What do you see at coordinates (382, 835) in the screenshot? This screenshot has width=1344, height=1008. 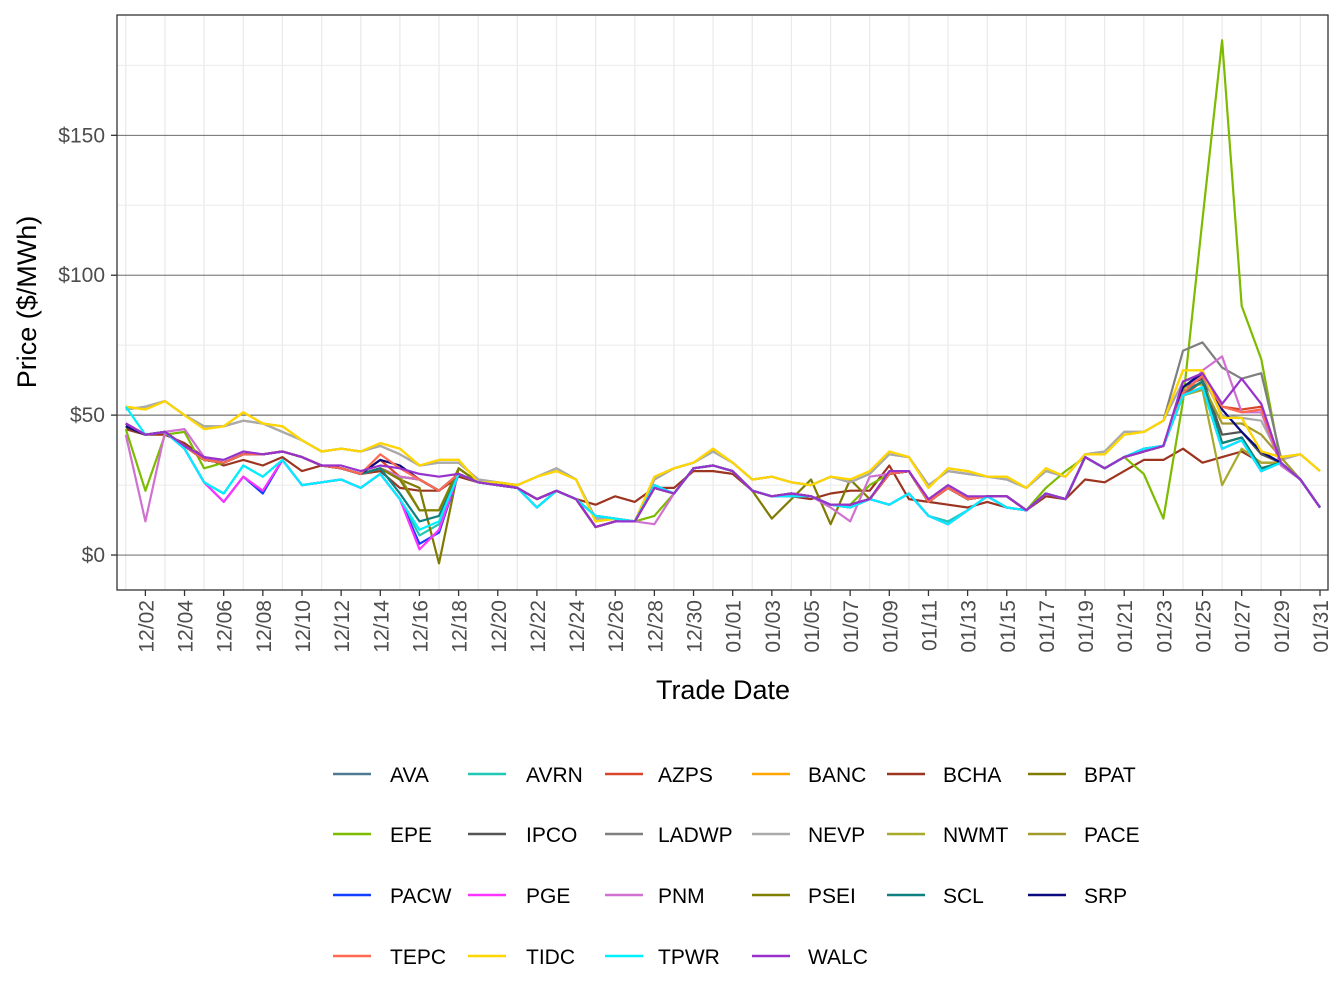 I see `legend-item-epe: EPE` at bounding box center [382, 835].